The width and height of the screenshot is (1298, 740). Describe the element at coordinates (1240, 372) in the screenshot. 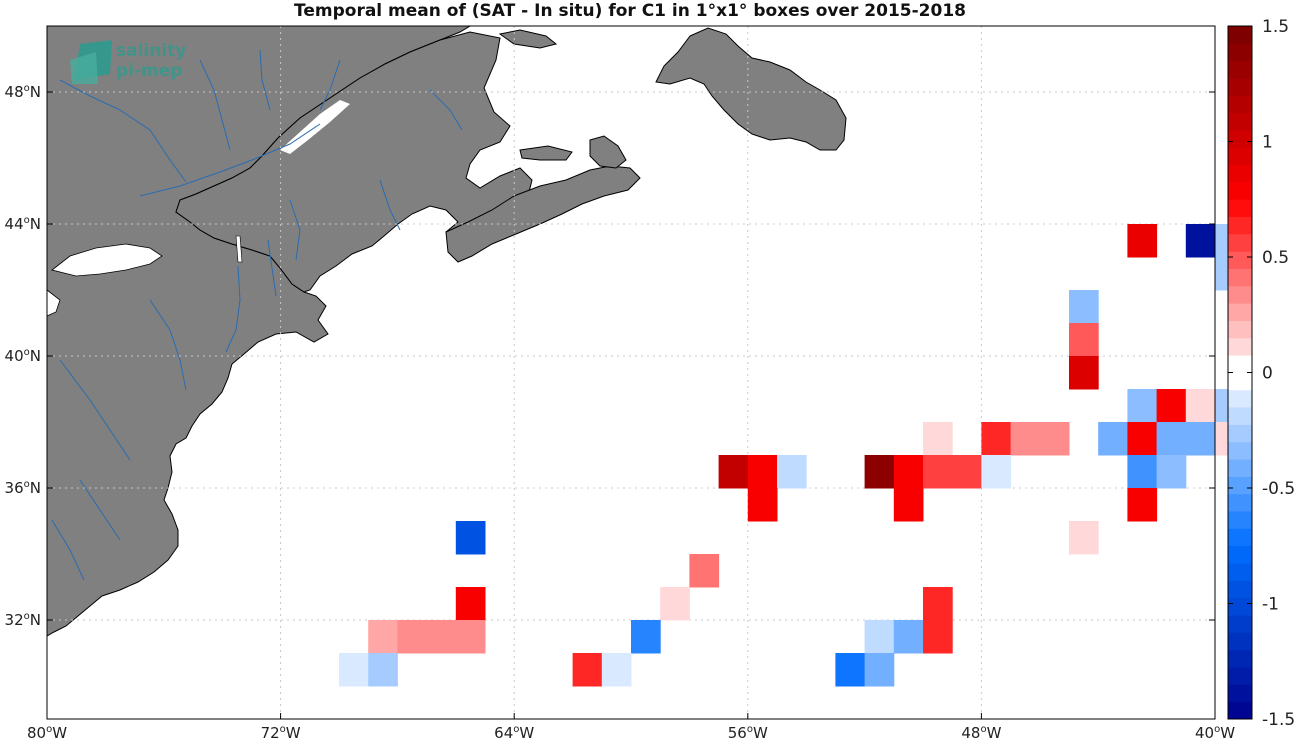

I see `colorbar` at that location.